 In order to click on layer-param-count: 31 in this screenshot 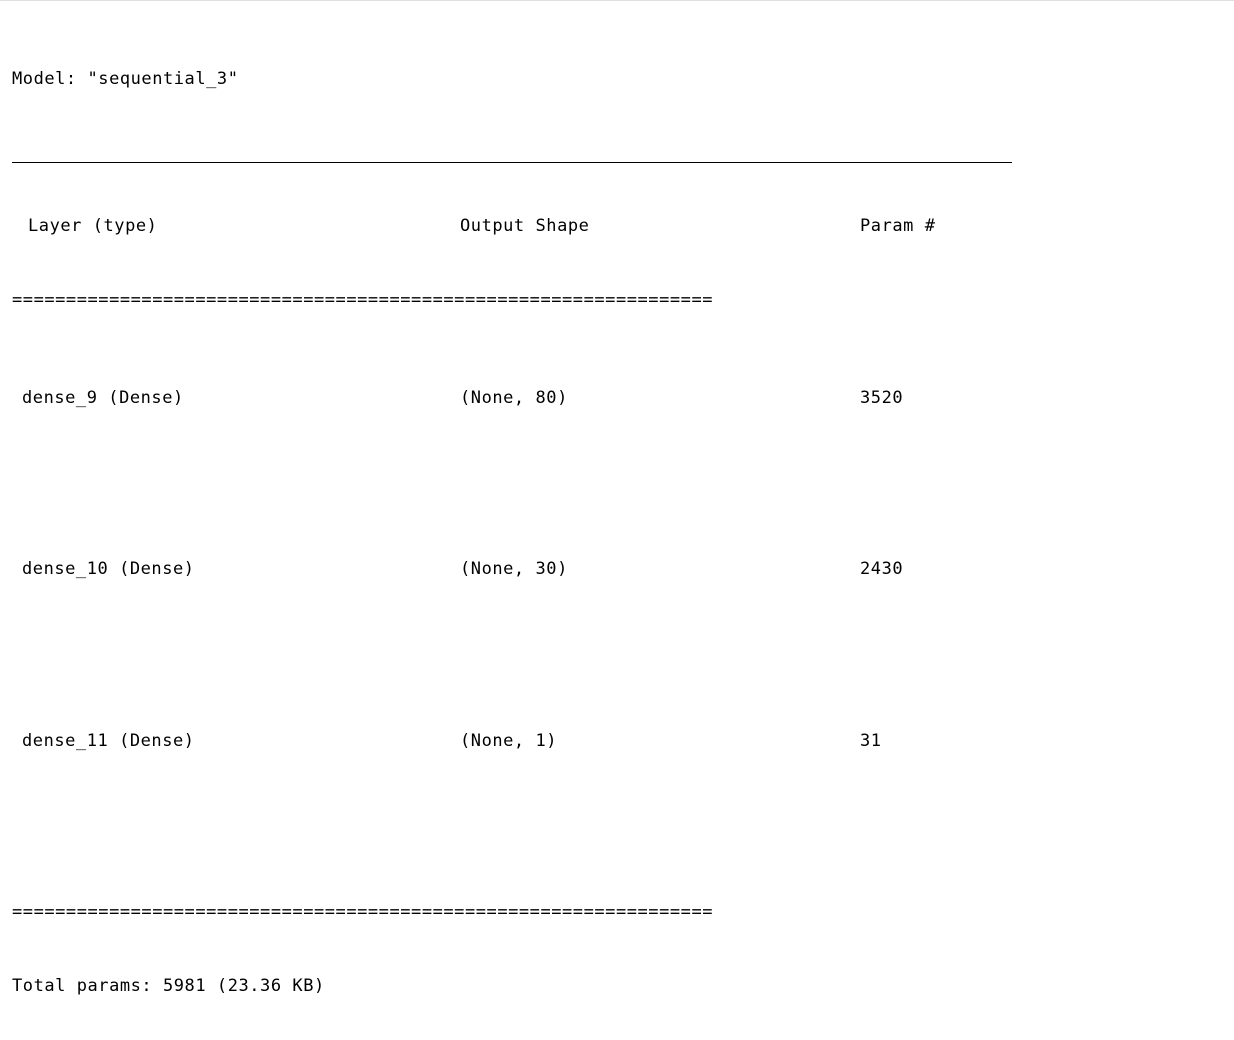, I will do `click(871, 740)`.